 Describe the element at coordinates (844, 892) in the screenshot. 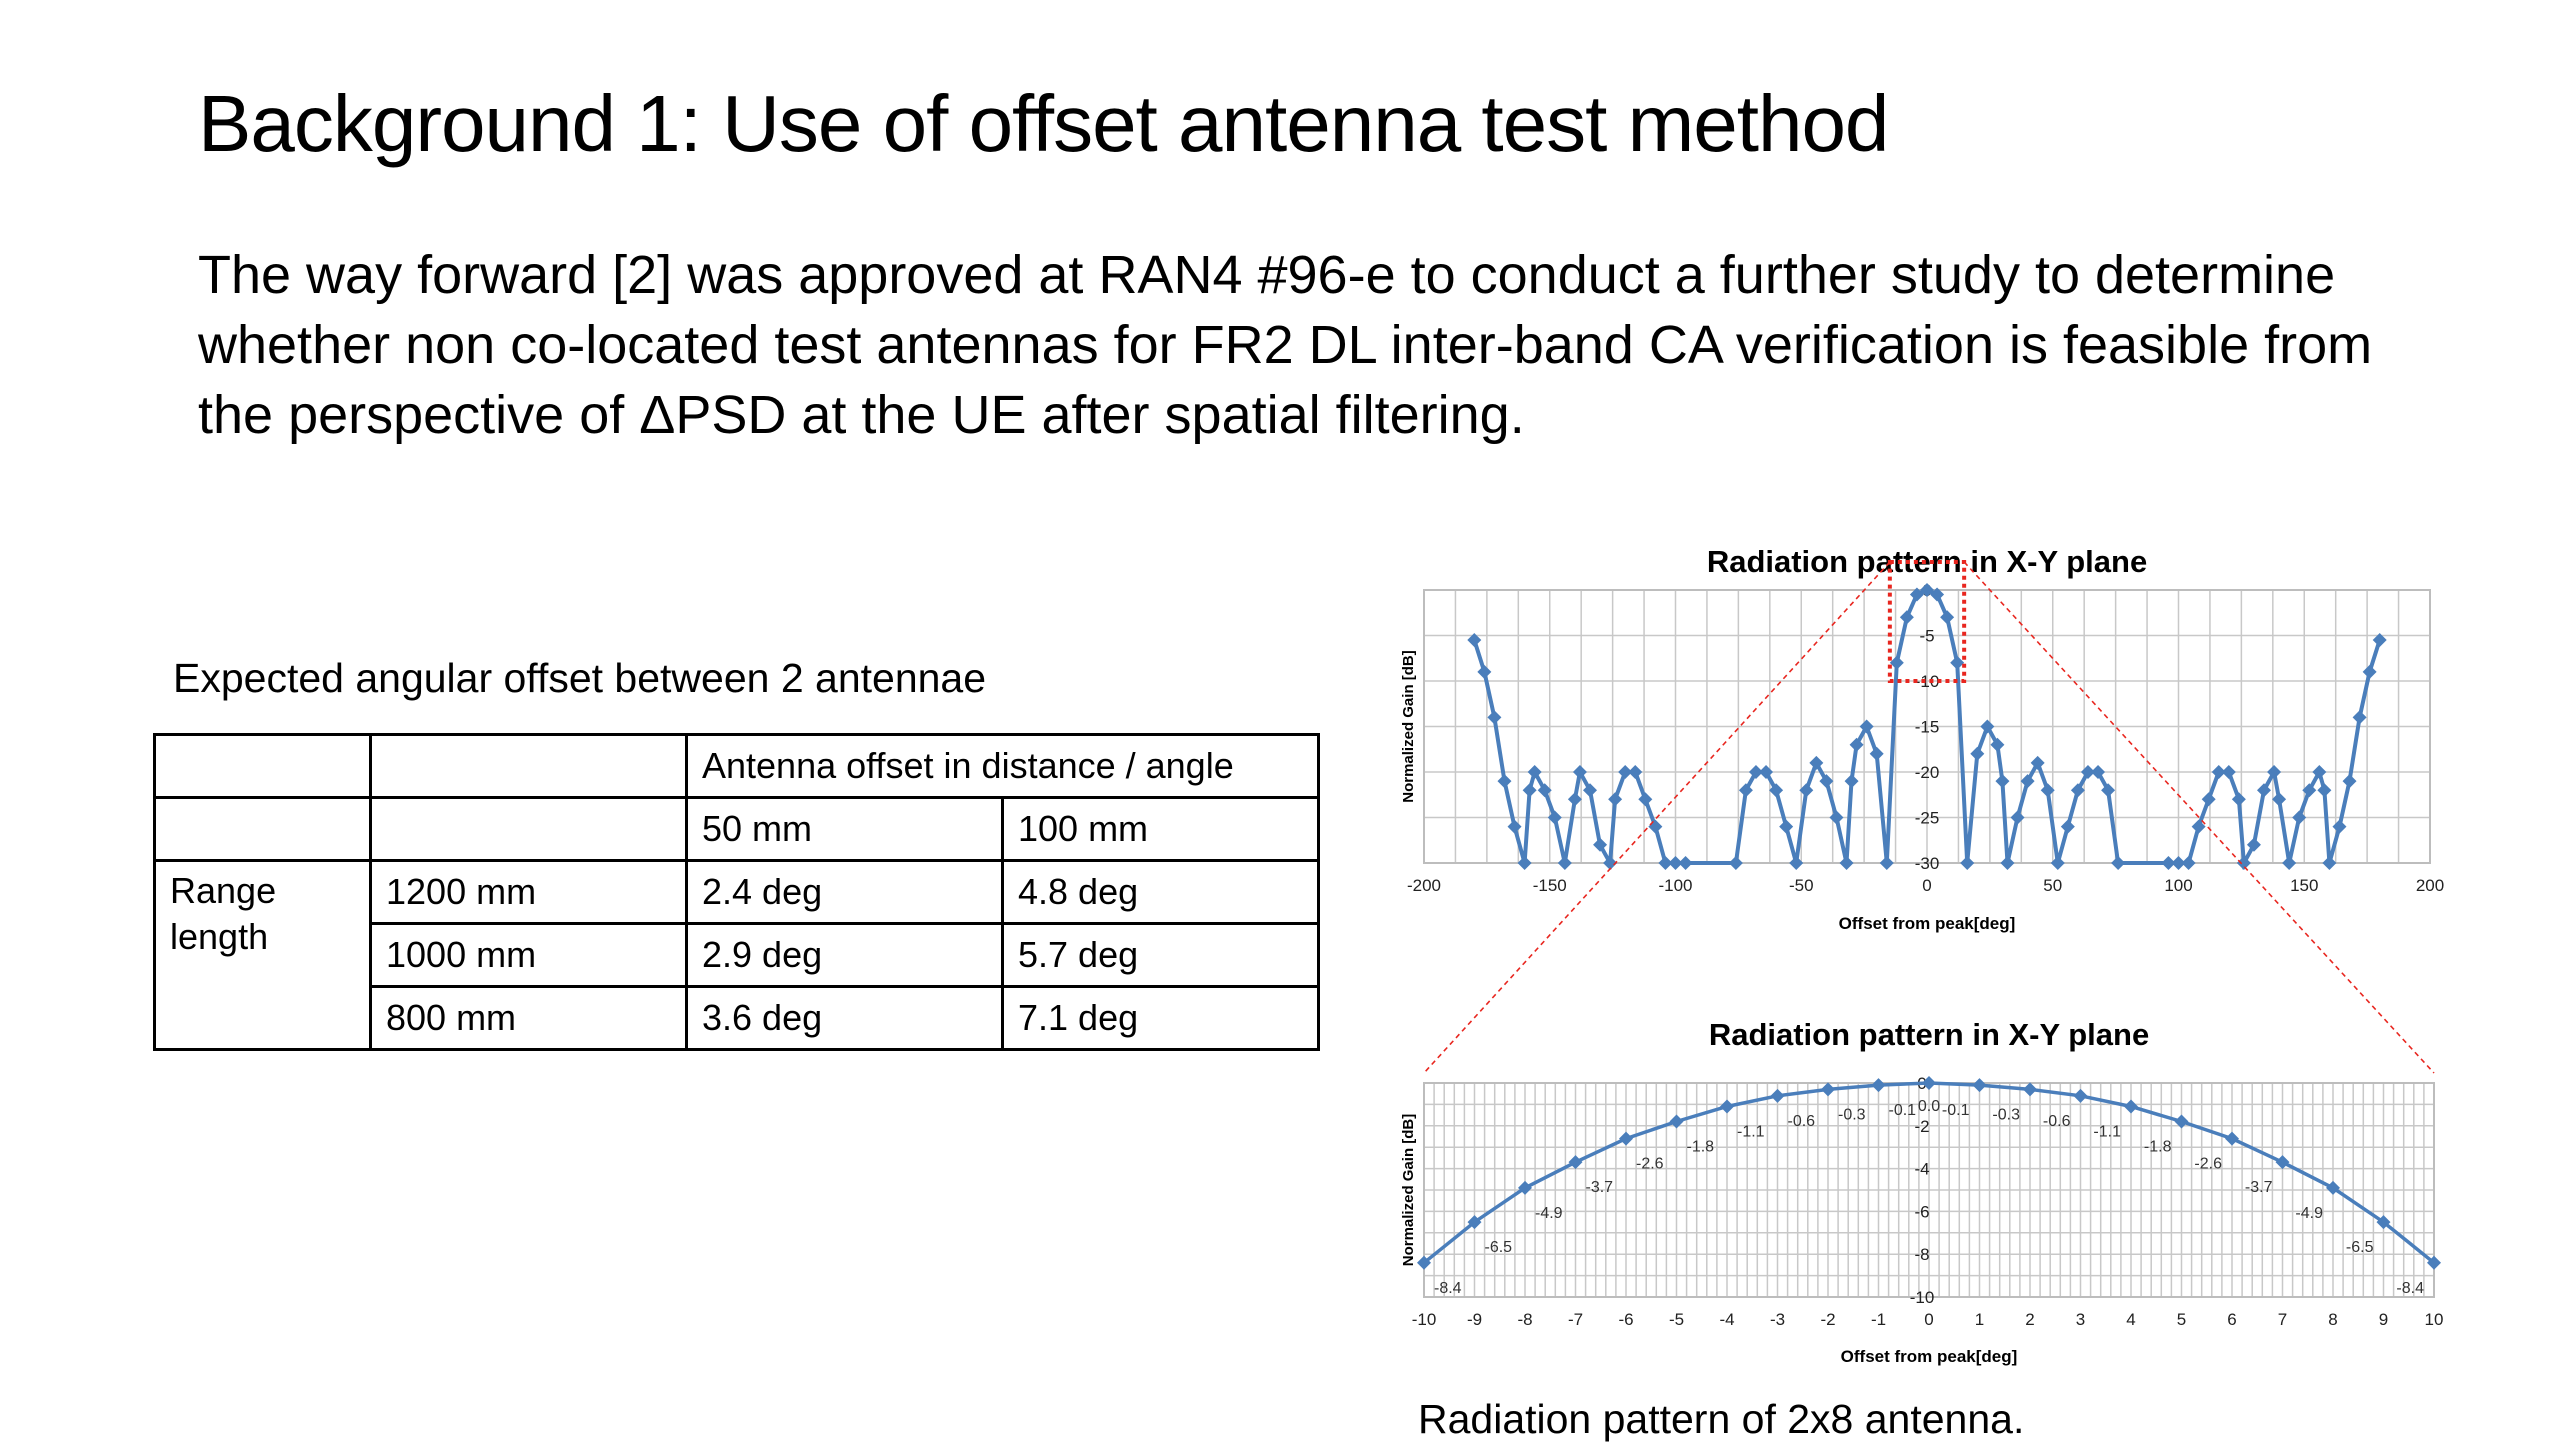

I see `value-cell: 2.4 deg` at that location.